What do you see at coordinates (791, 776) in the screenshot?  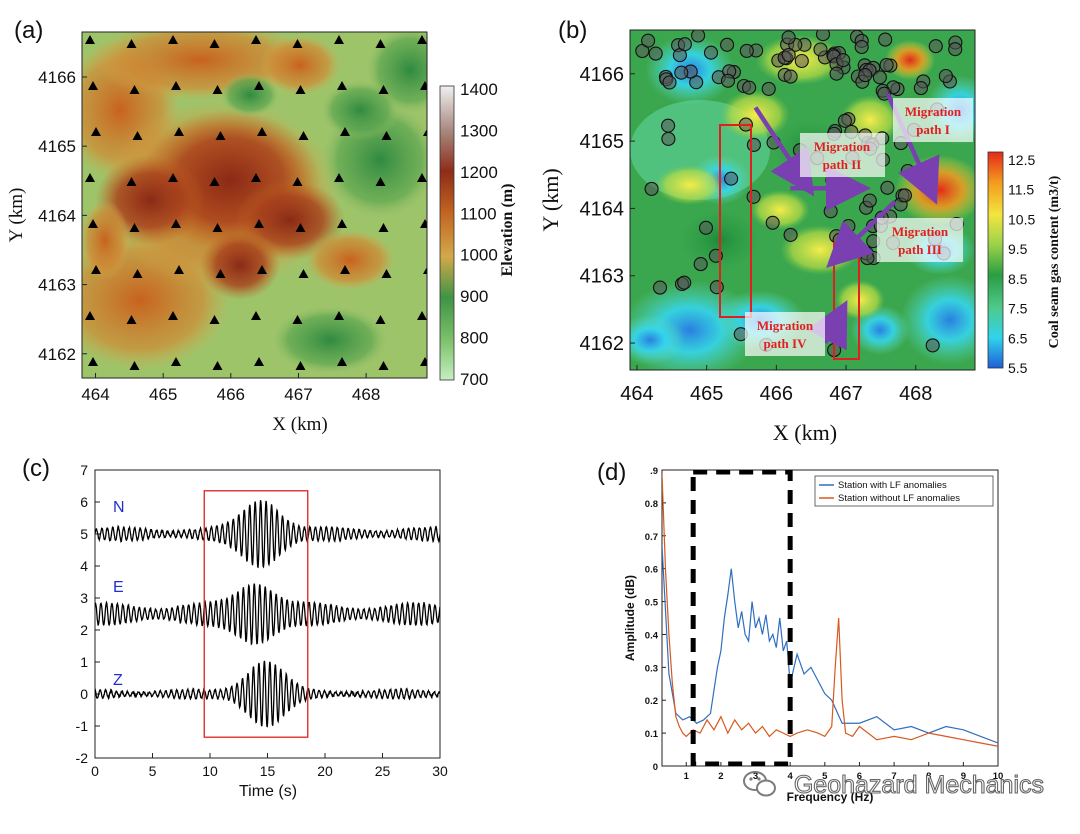 I see `x-tick-label: 4` at bounding box center [791, 776].